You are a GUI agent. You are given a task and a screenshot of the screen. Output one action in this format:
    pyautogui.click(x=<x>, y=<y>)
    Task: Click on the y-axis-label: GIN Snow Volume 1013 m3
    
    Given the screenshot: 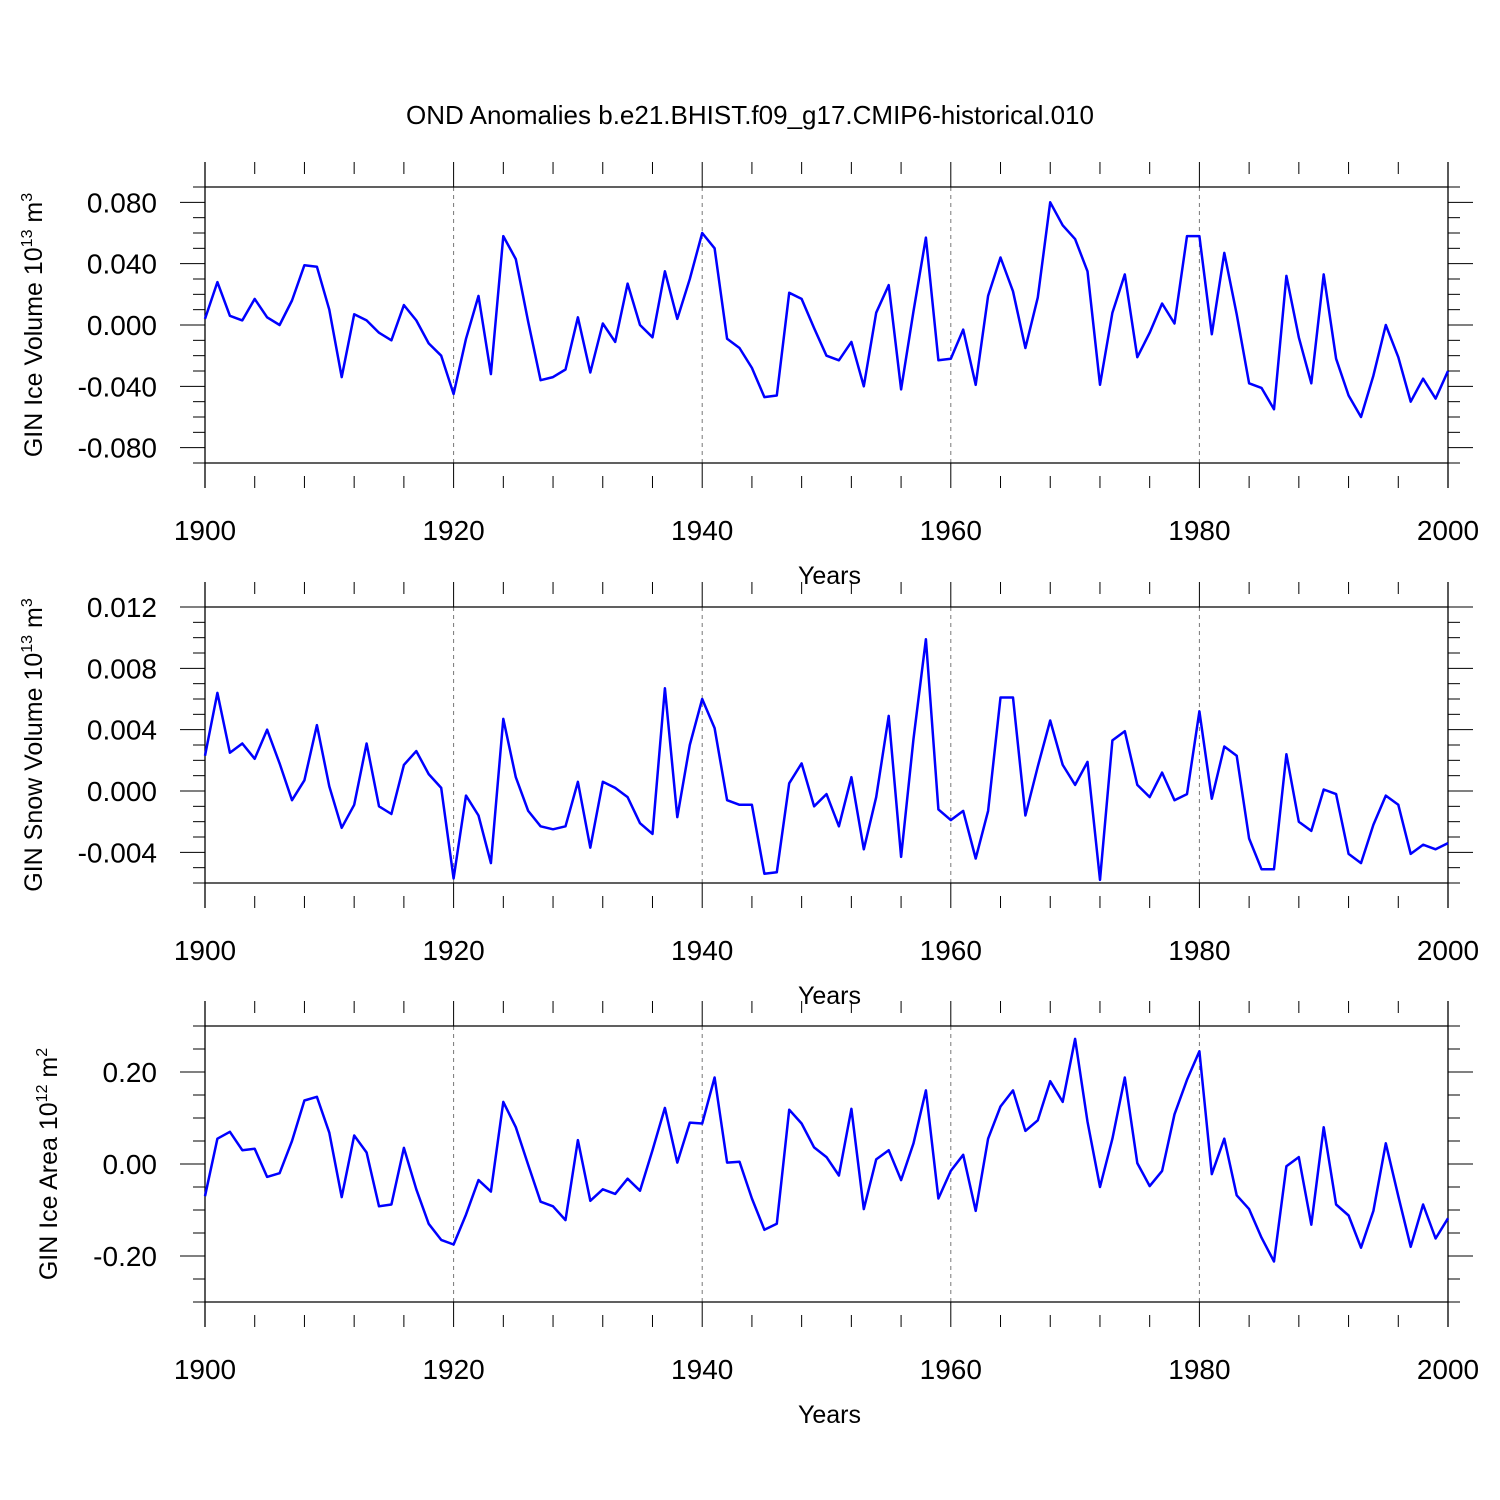 What is the action you would take?
    pyautogui.click(x=33, y=745)
    